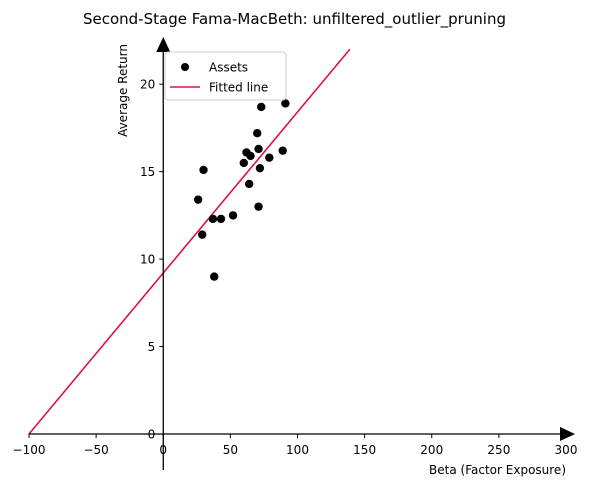  What do you see at coordinates (238, 88) in the screenshot?
I see `legend-label-fitted-line: Fitted line` at bounding box center [238, 88].